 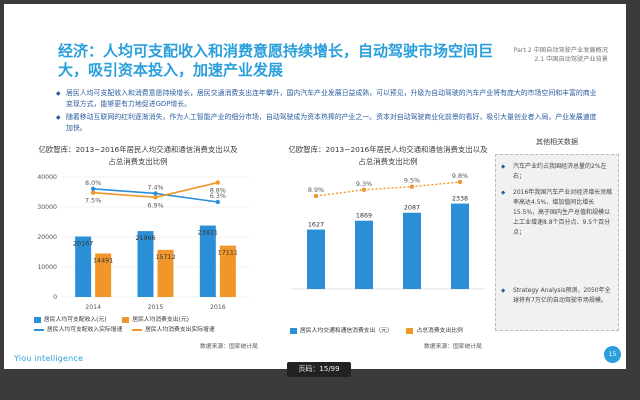 What do you see at coordinates (412, 208) in the screenshot?
I see `bar-value-label: 2087` at bounding box center [412, 208].